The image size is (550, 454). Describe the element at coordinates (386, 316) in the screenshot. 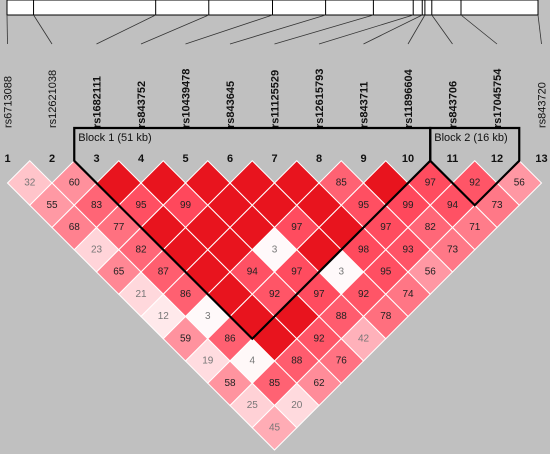

I see `ld-value: 78` at that location.